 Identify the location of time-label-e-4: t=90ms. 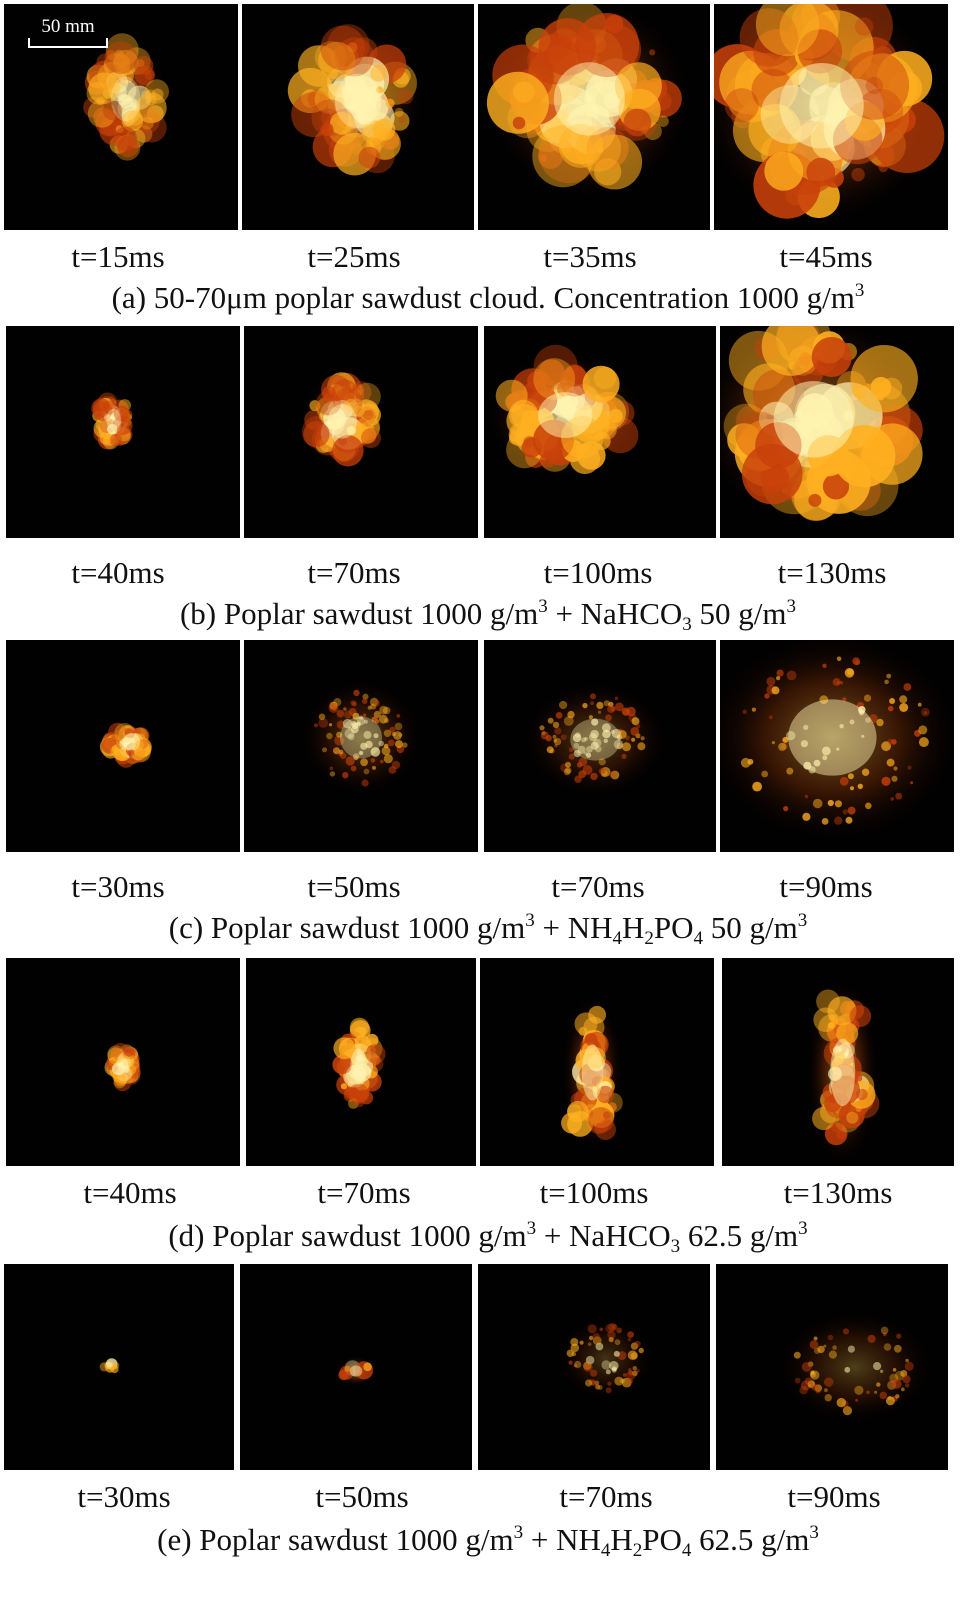
(834, 1496).